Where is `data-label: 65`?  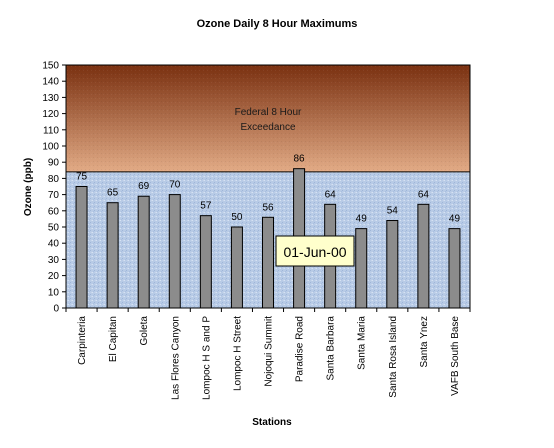 data-label: 65 is located at coordinates (113, 193).